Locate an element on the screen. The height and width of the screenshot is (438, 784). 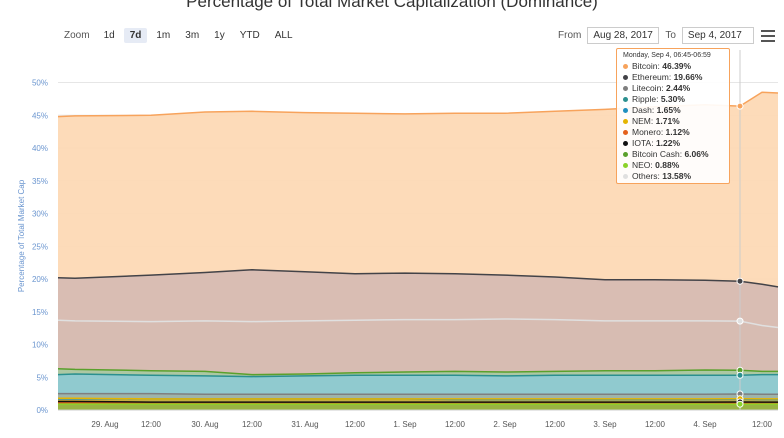
tooltip-row: NEO: 0.88% is located at coordinates (673, 165).